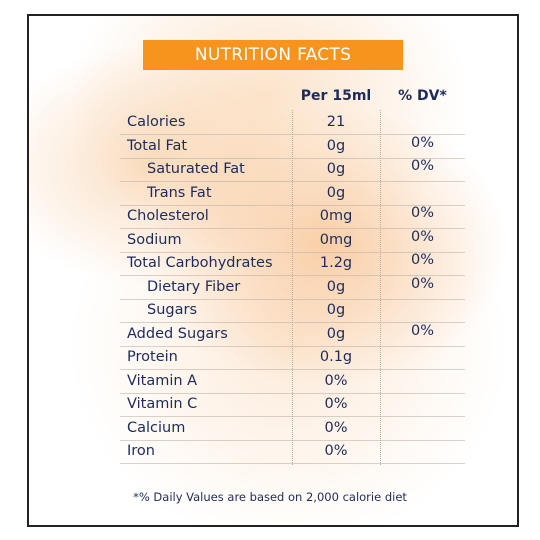 The image size is (540, 540). Describe the element at coordinates (162, 380) in the screenshot. I see `nutrient-label: Vitamin A` at that location.